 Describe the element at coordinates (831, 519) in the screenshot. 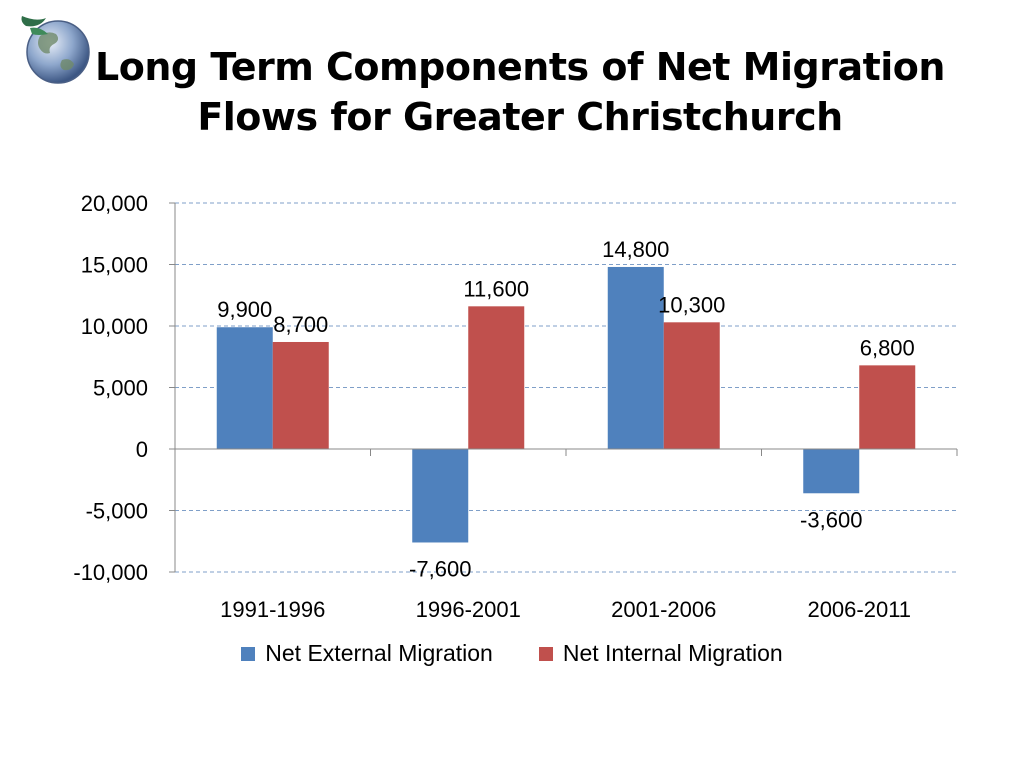

I see `data-label: -3,600` at that location.